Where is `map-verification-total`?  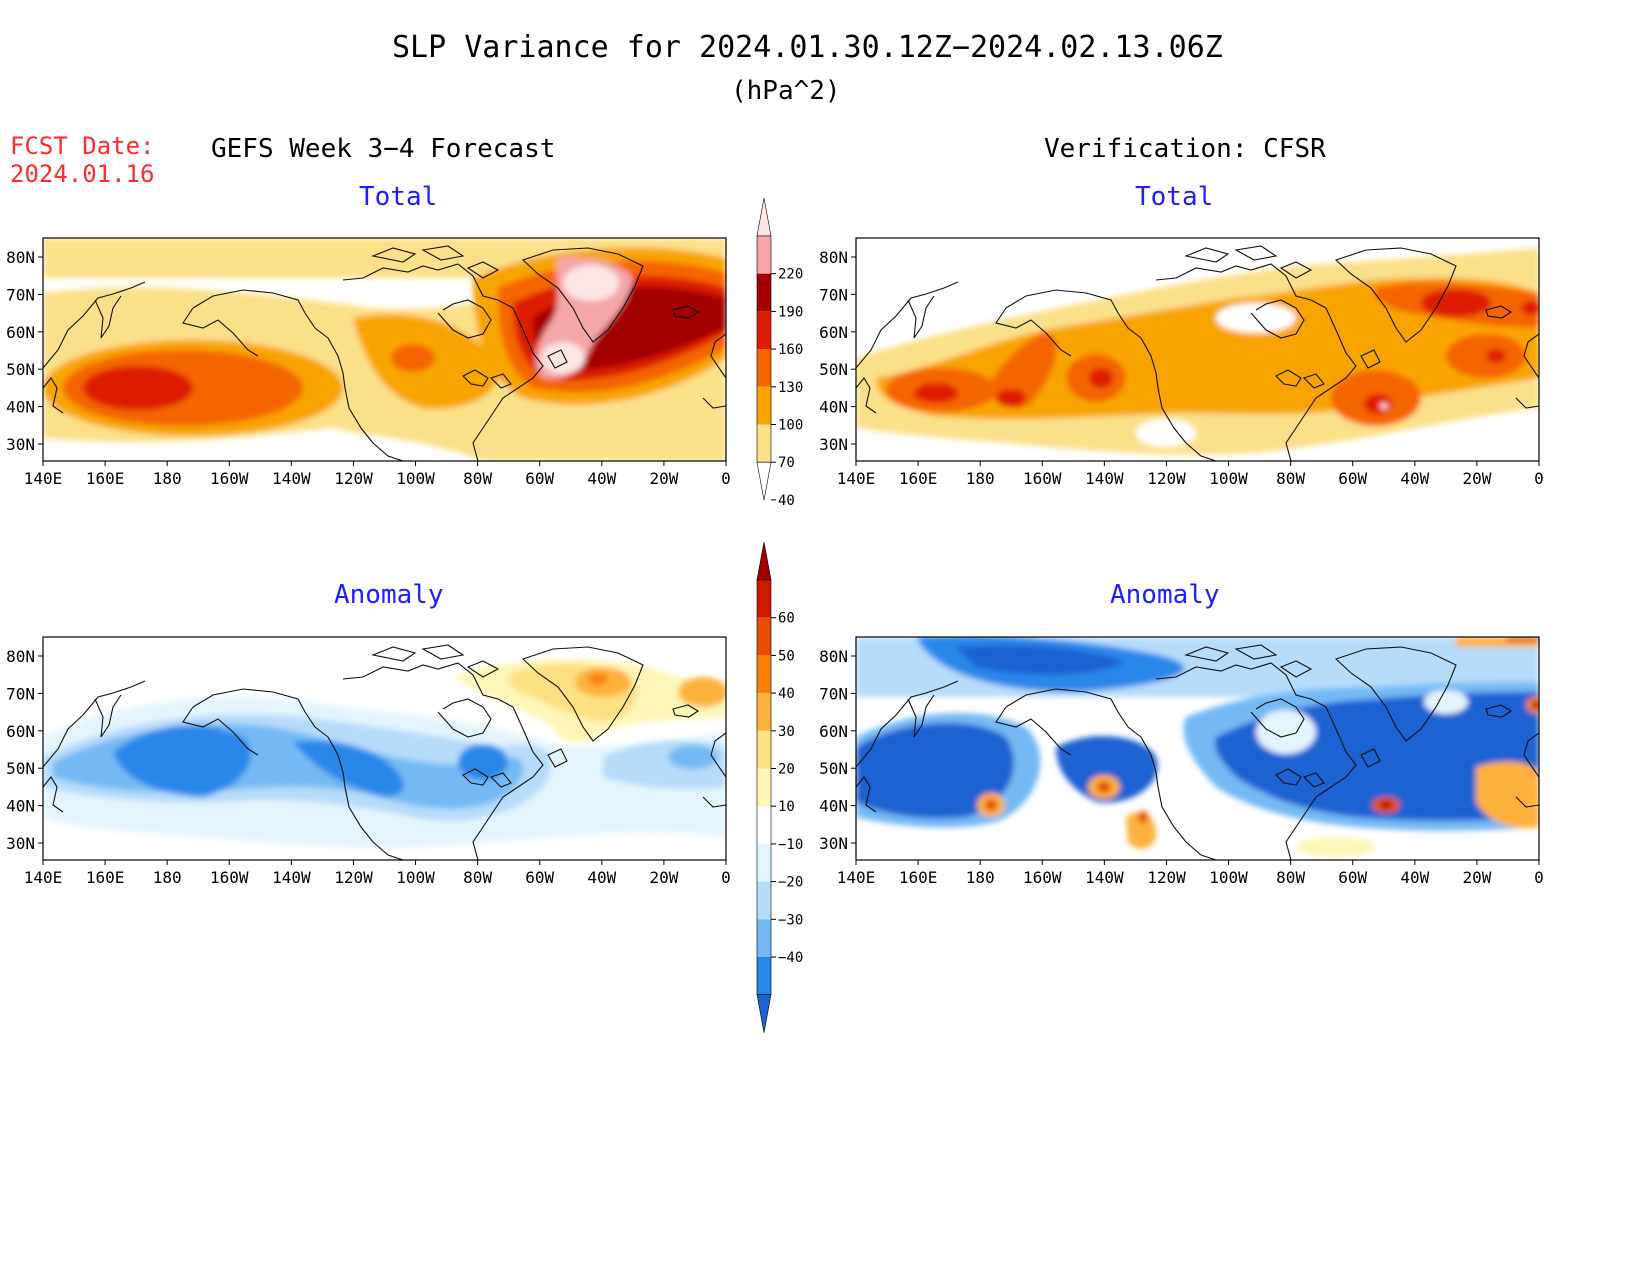 map-verification-total is located at coordinates (1197, 349).